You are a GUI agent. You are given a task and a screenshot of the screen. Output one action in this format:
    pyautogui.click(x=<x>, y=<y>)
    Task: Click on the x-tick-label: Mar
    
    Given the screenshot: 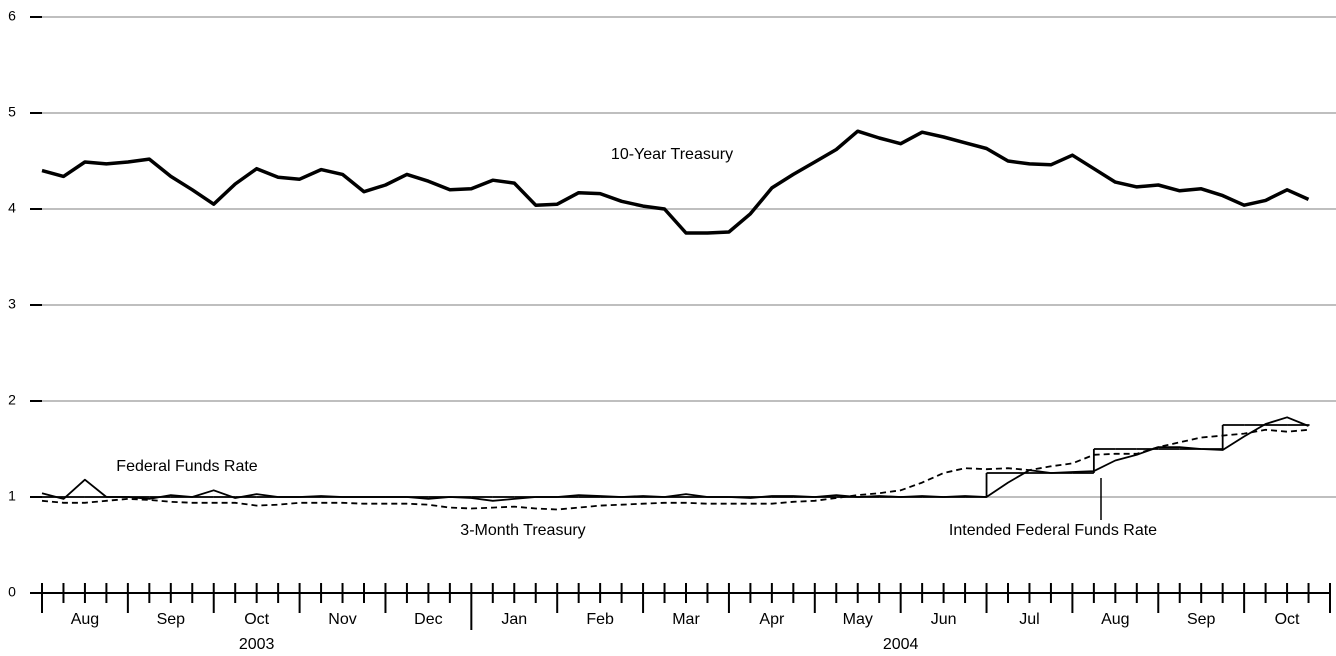 What is the action you would take?
    pyautogui.click(x=686, y=619)
    